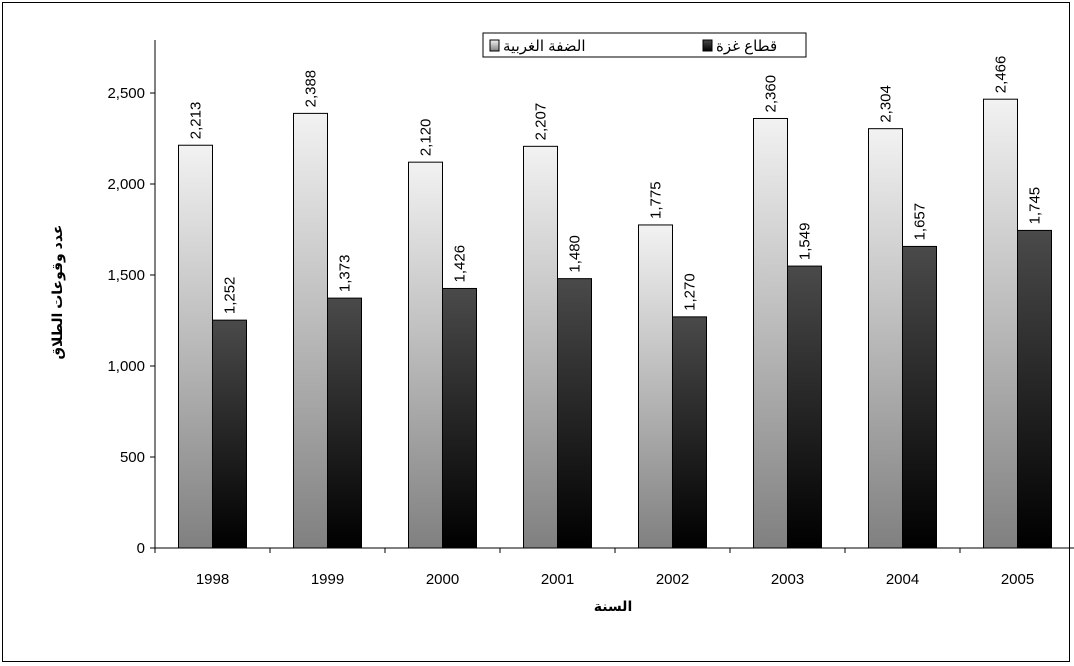 This screenshot has height=666, width=1074. I want to click on x-tick-label: 2000, so click(442, 579).